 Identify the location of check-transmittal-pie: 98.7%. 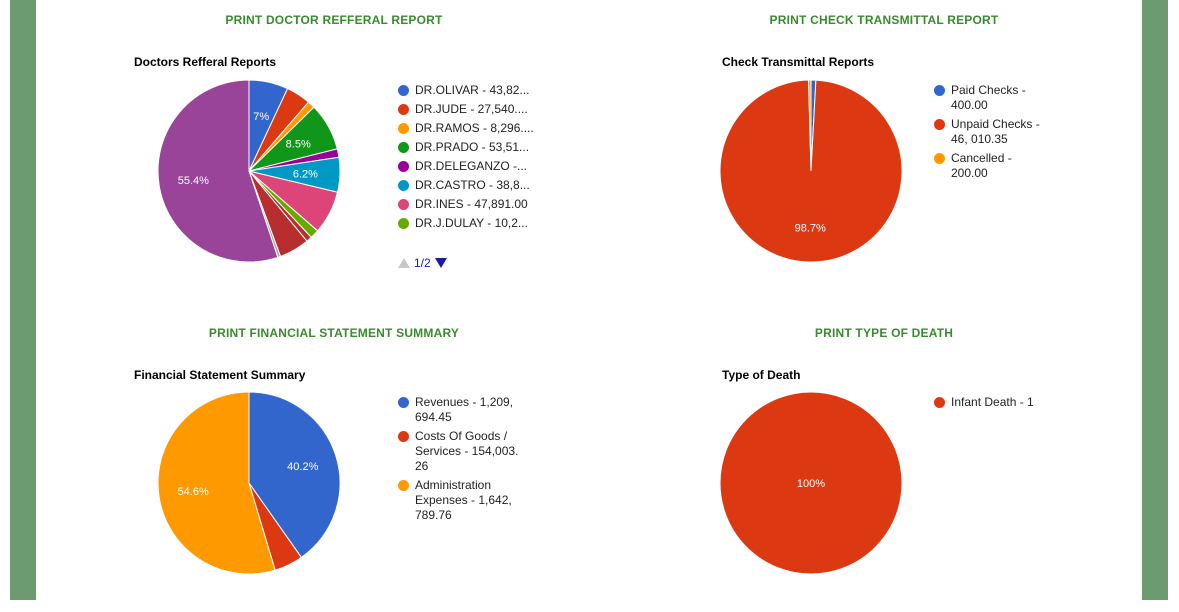
(811, 171).